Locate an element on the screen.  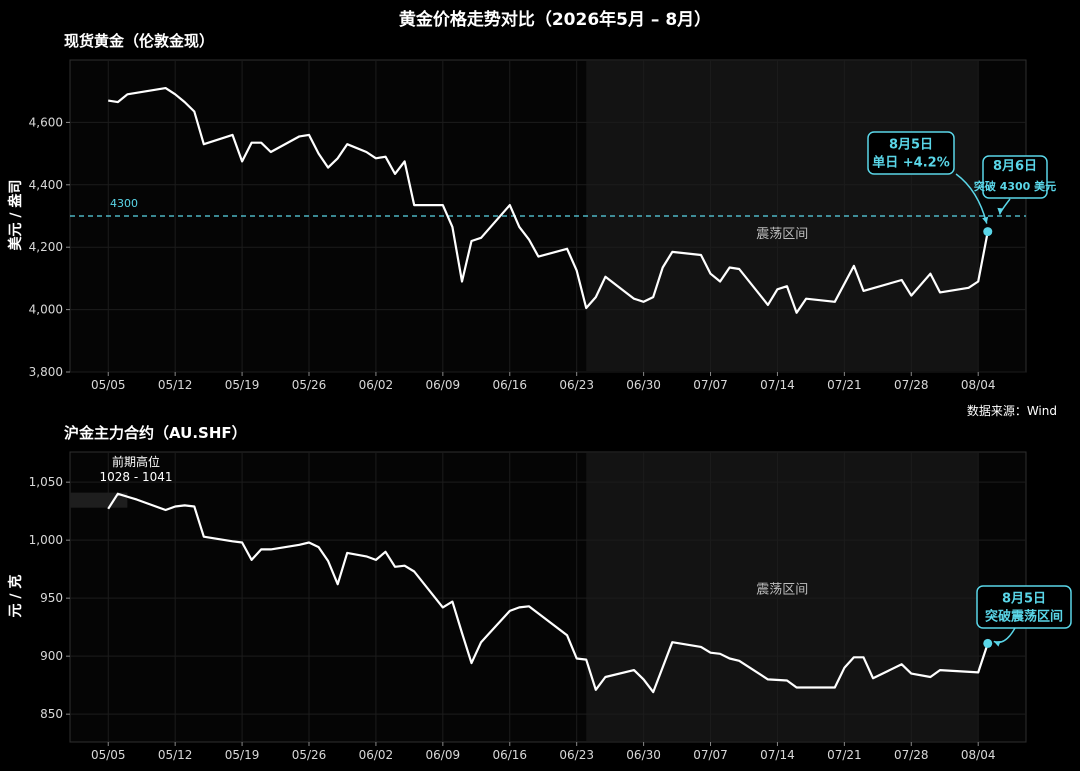
spot-gold-y-tick-label: 4,400 is located at coordinates (46, 185).